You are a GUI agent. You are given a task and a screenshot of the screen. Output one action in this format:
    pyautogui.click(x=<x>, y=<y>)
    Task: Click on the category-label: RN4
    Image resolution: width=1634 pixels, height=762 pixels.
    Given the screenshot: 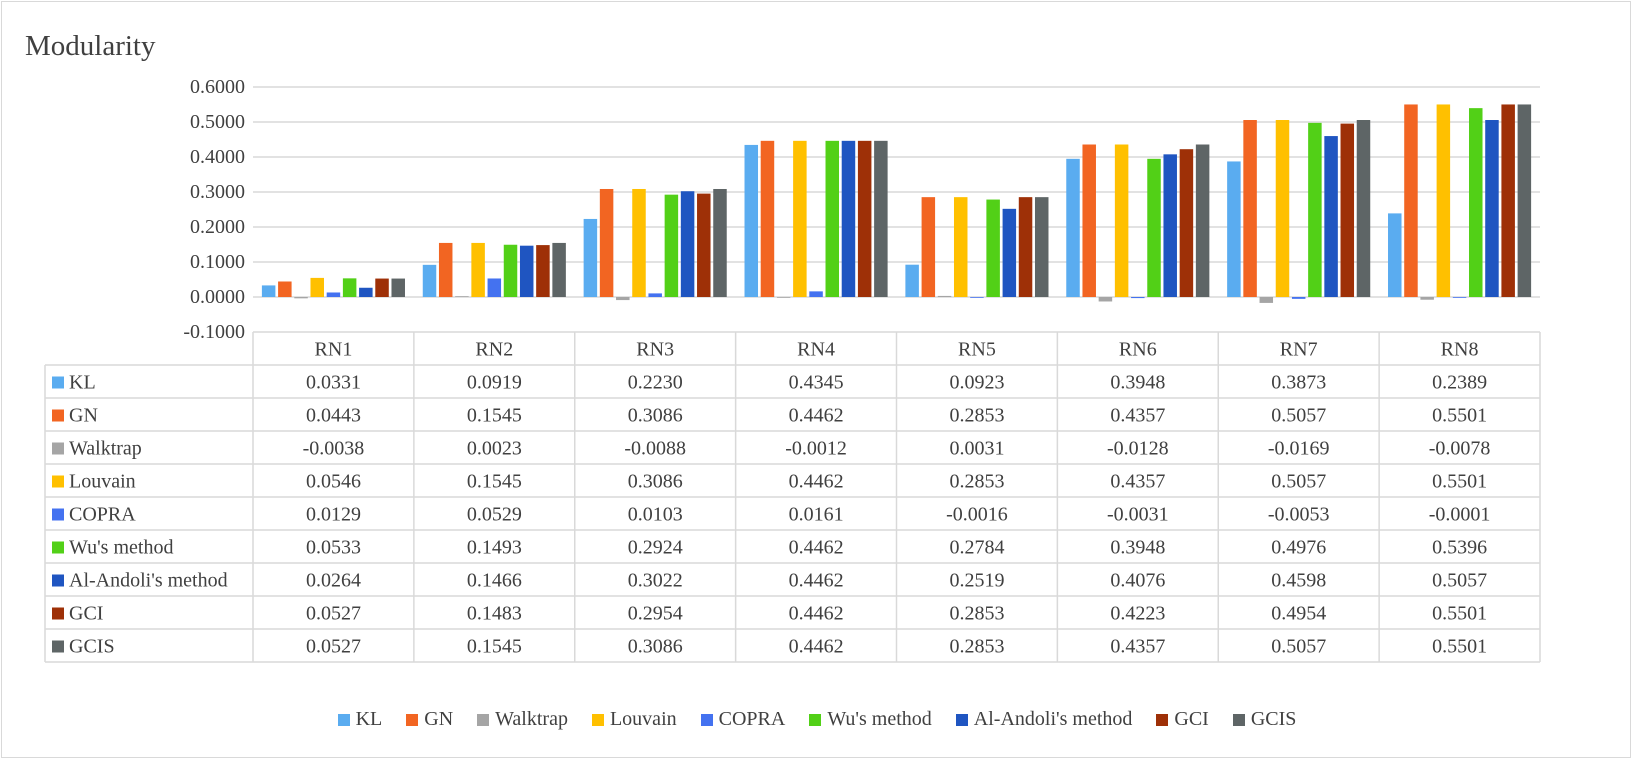 What is the action you would take?
    pyautogui.click(x=816, y=350)
    